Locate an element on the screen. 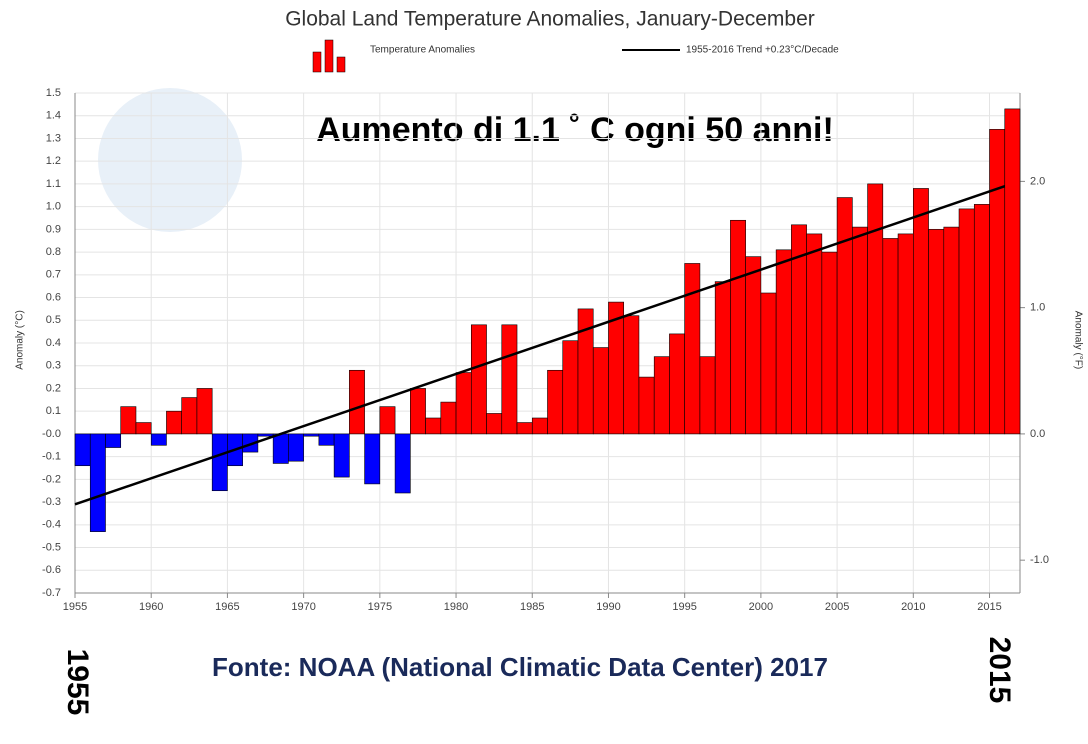 This screenshot has height=744, width=1088. x-tick-label: 1955 is located at coordinates (75, 607).